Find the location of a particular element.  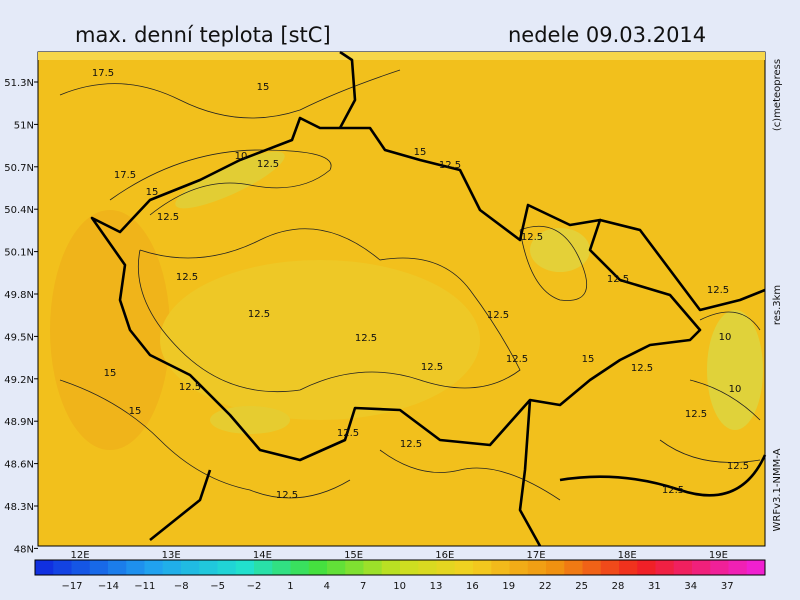

side-label: (c)meteopress is located at coordinates (777, 95).